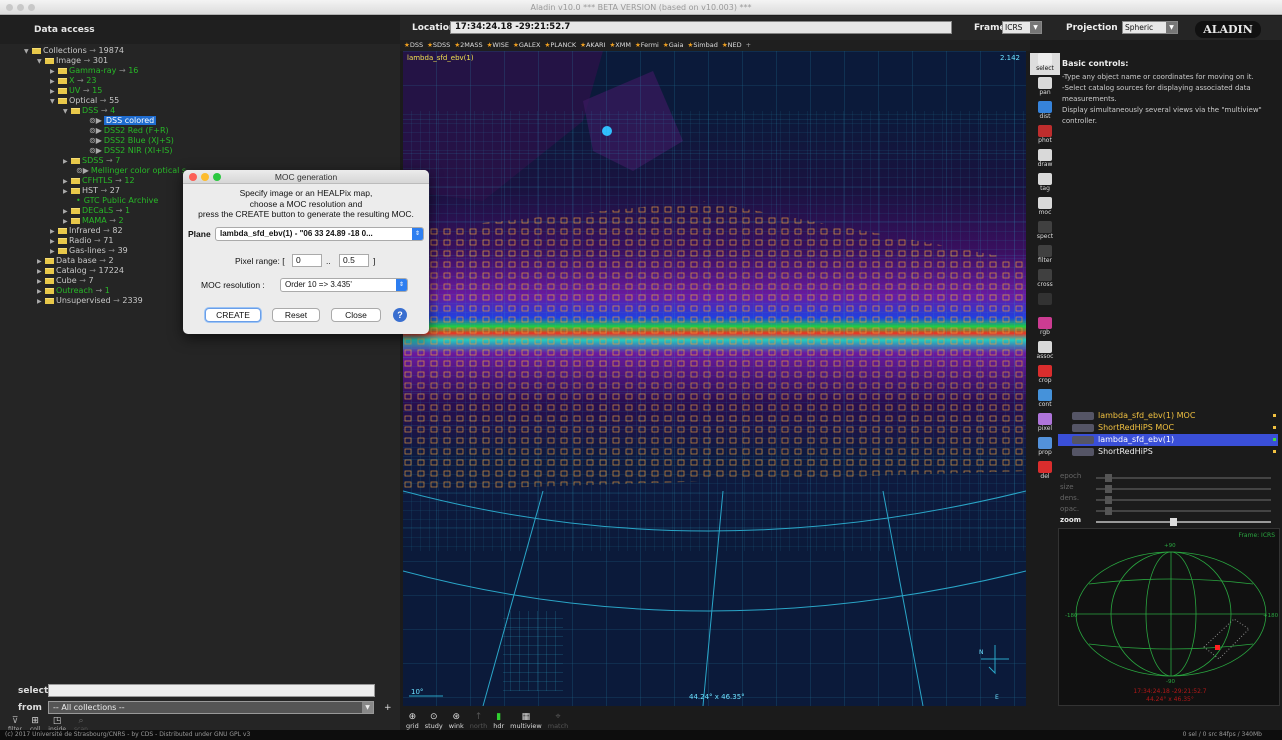  What do you see at coordinates (105, 101) in the screenshot?
I see `tree-item: ▼ Optical → 55` at bounding box center [105, 101].